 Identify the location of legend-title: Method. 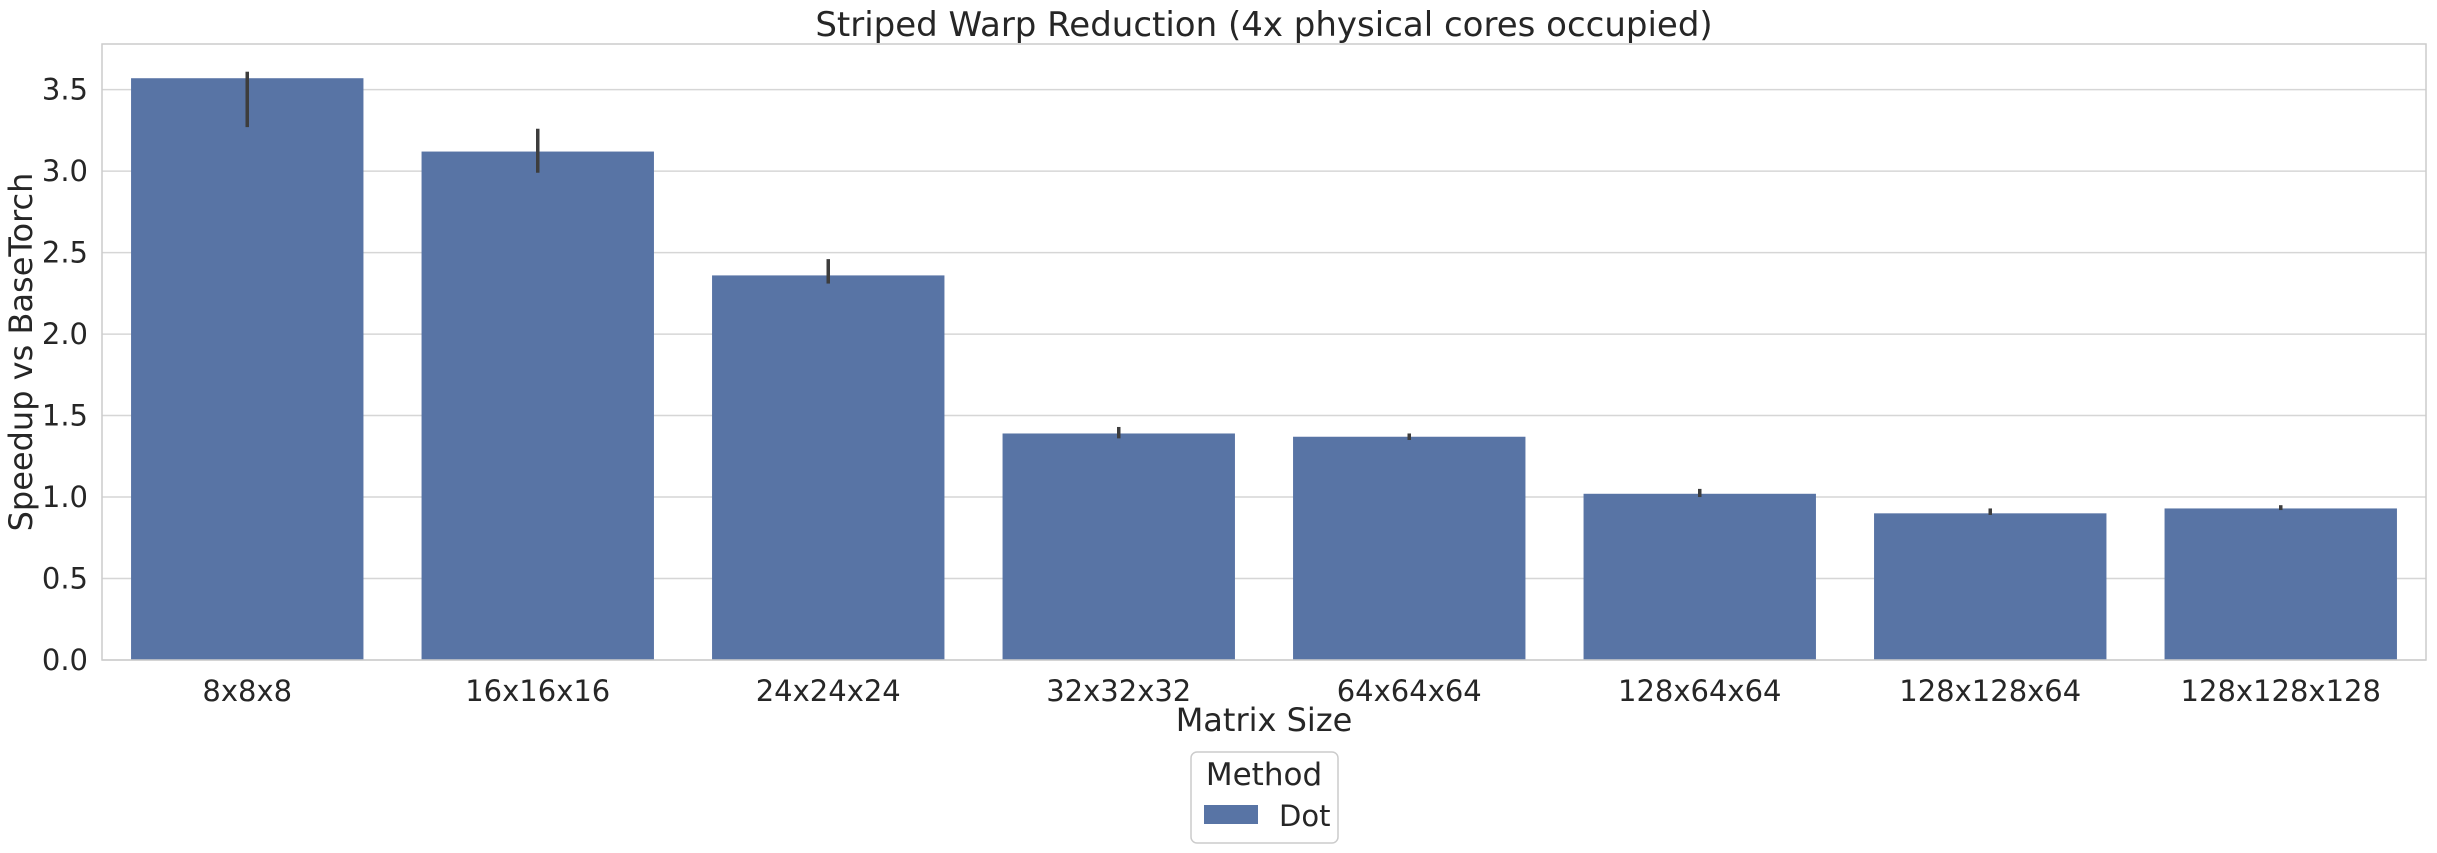
(1264, 775).